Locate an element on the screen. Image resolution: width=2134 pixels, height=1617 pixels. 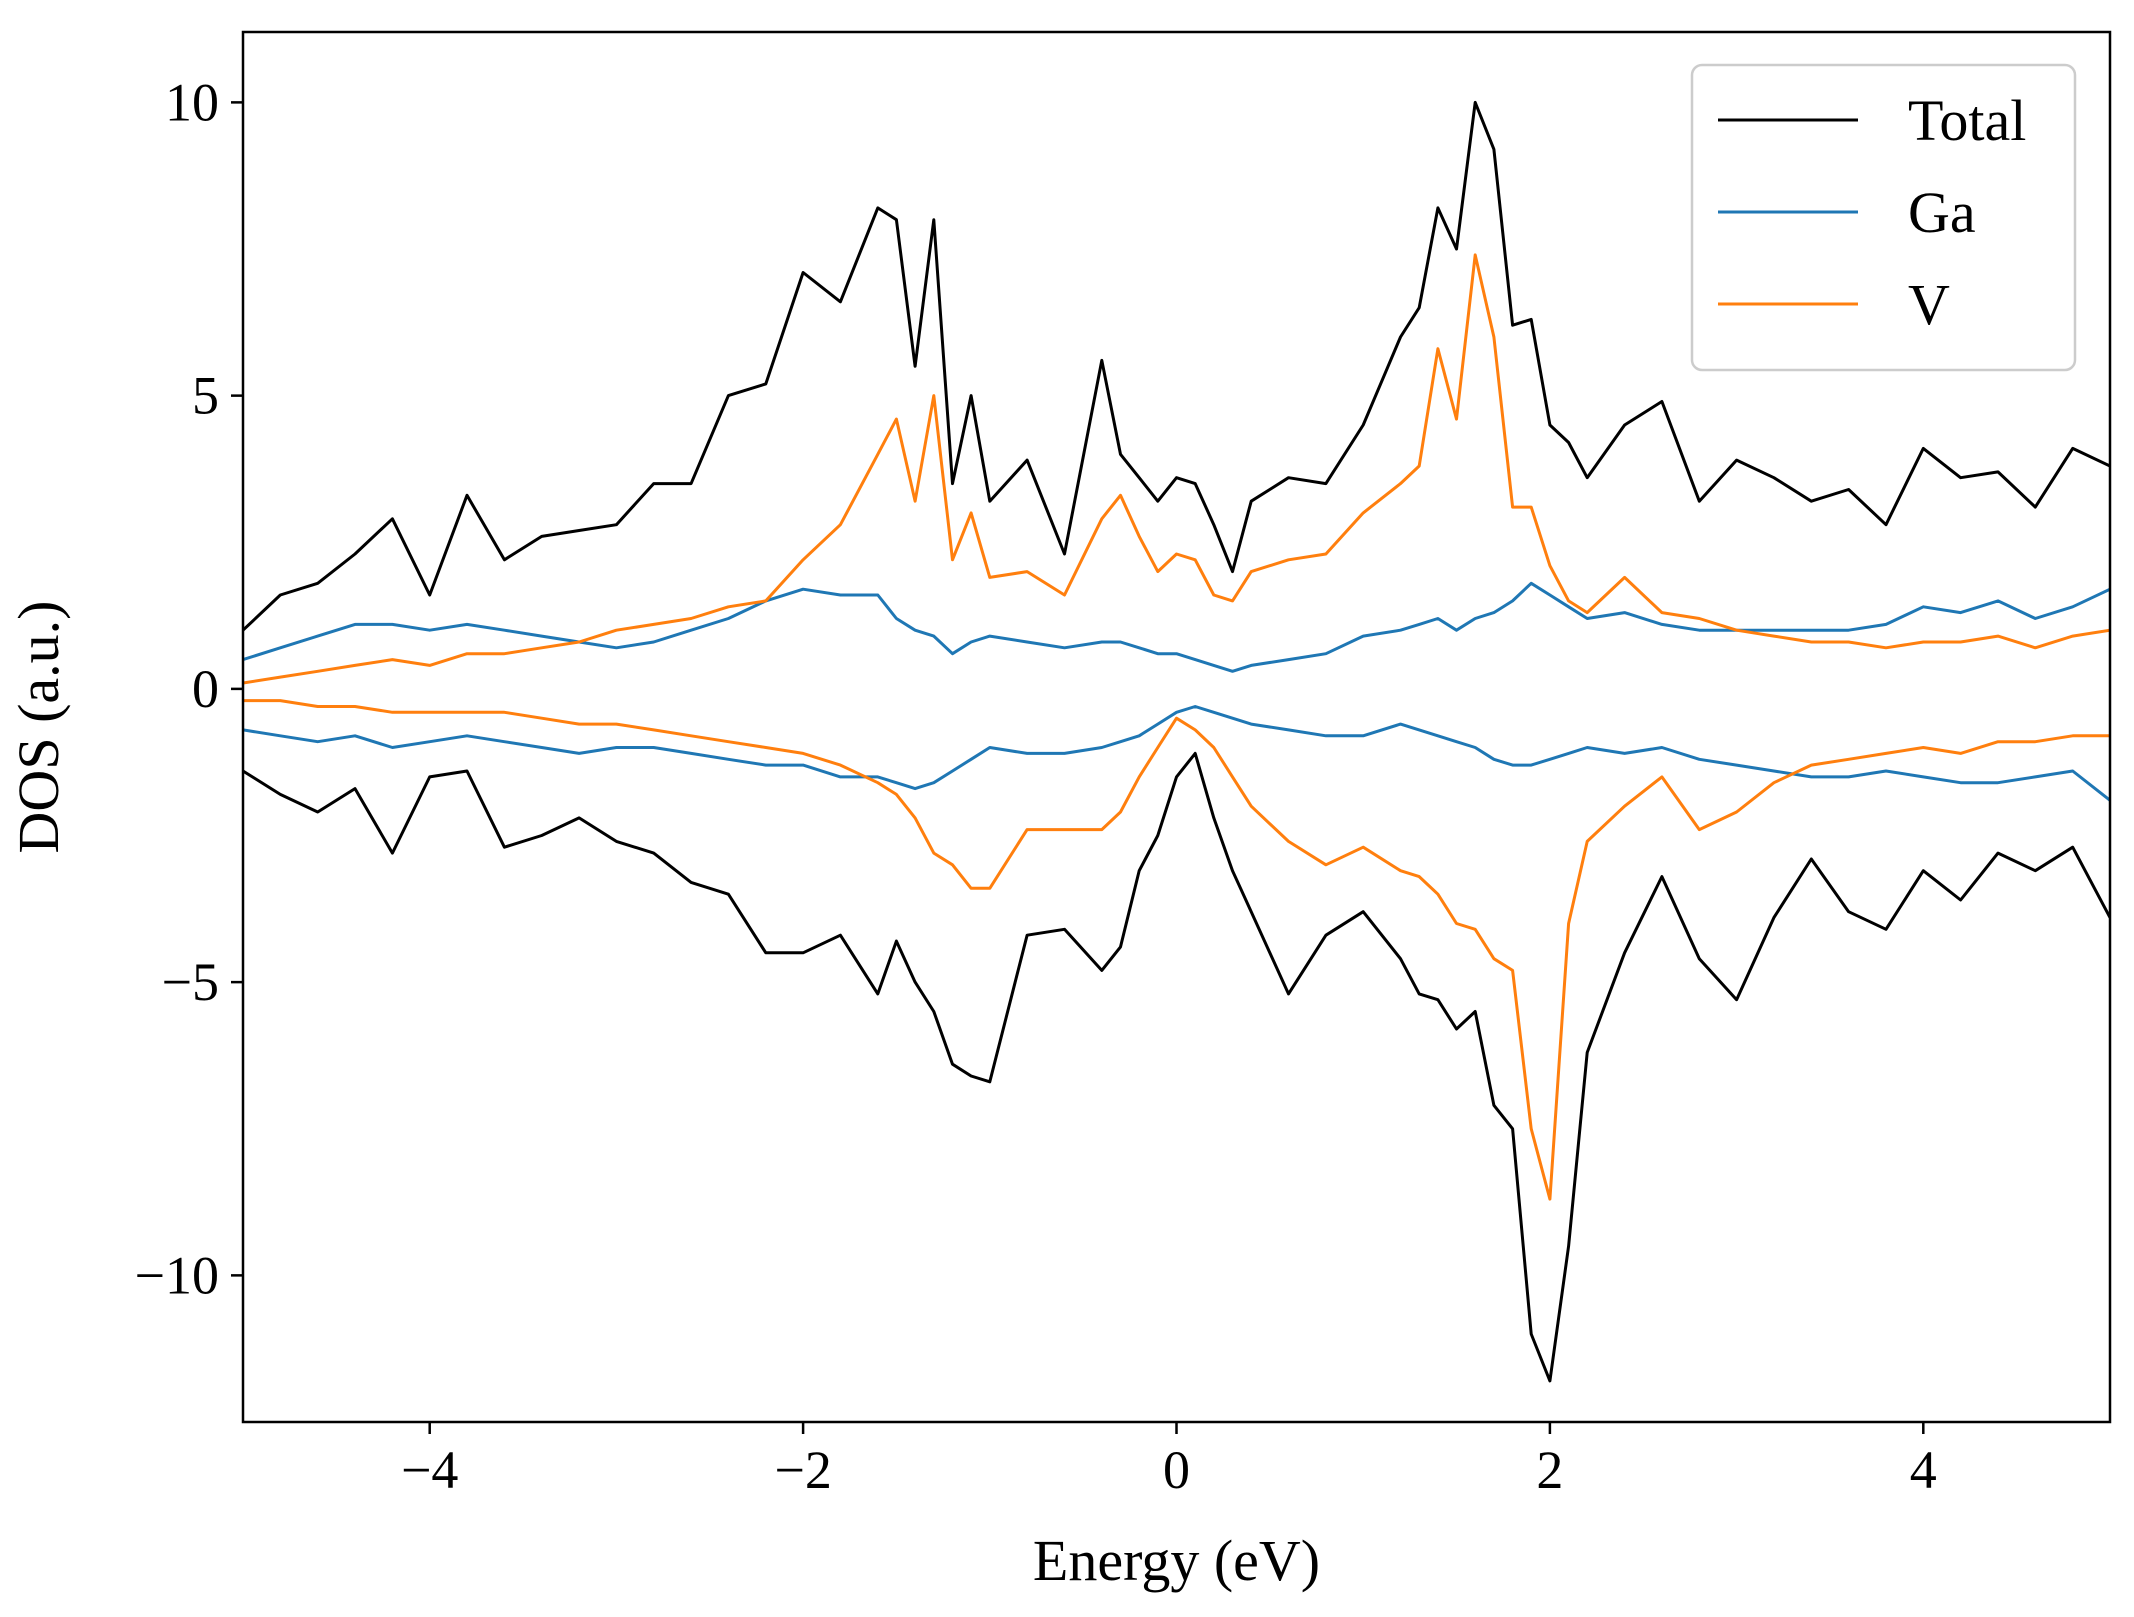
x-tick-label: 0 is located at coordinates (1176, 1470).